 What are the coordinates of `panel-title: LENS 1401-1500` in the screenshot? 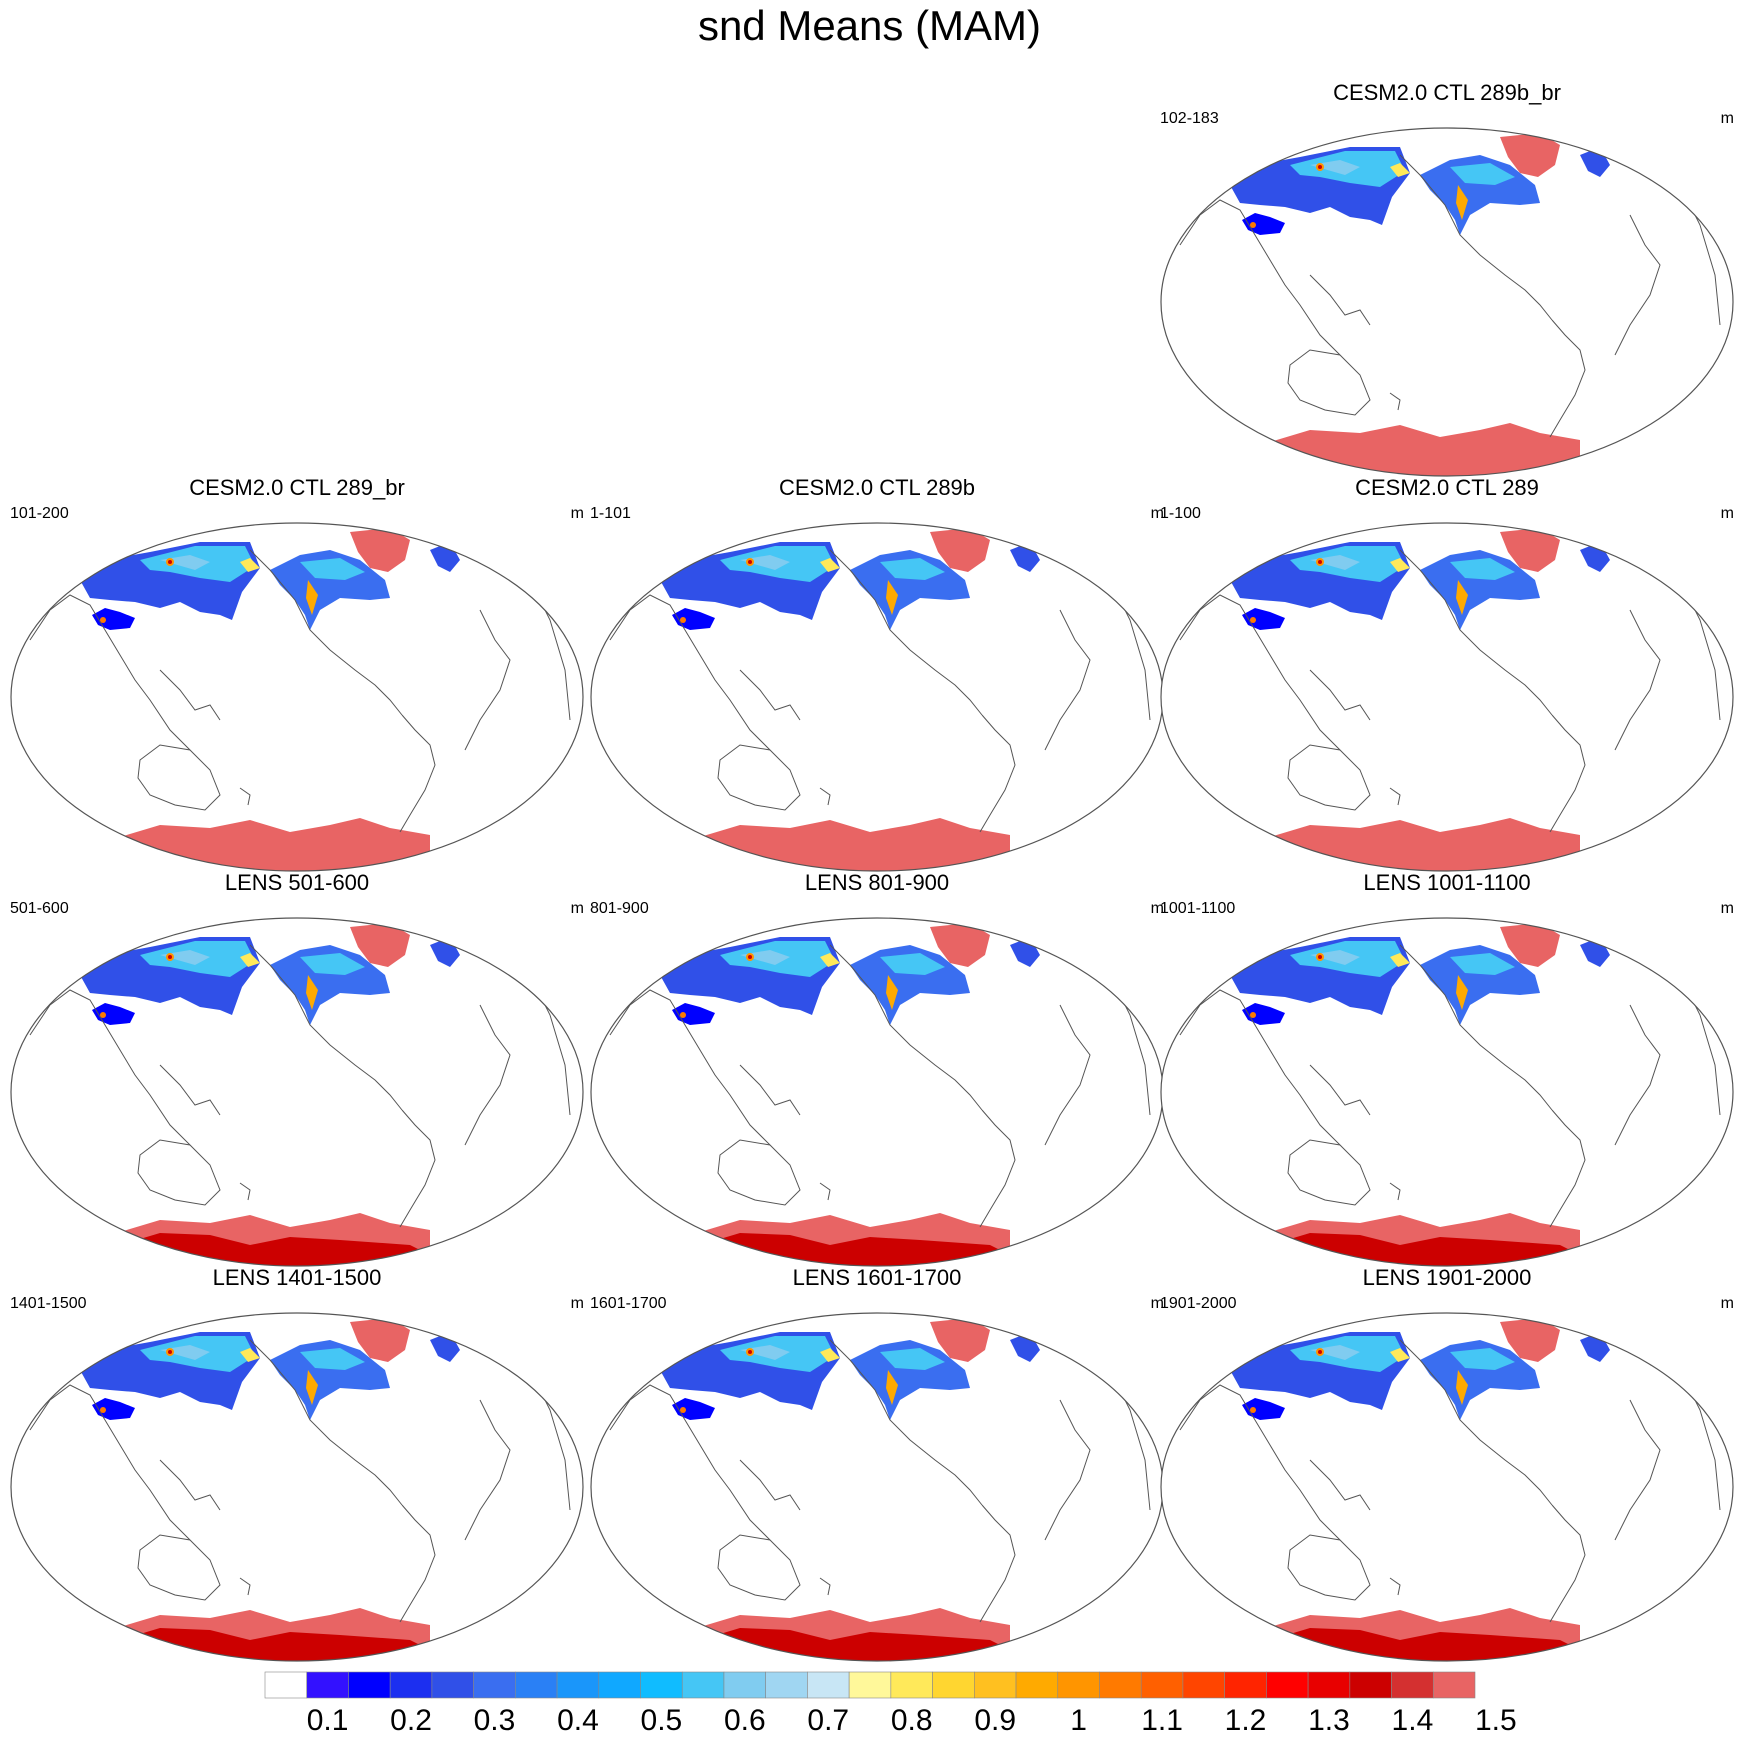 It's located at (297, 1277).